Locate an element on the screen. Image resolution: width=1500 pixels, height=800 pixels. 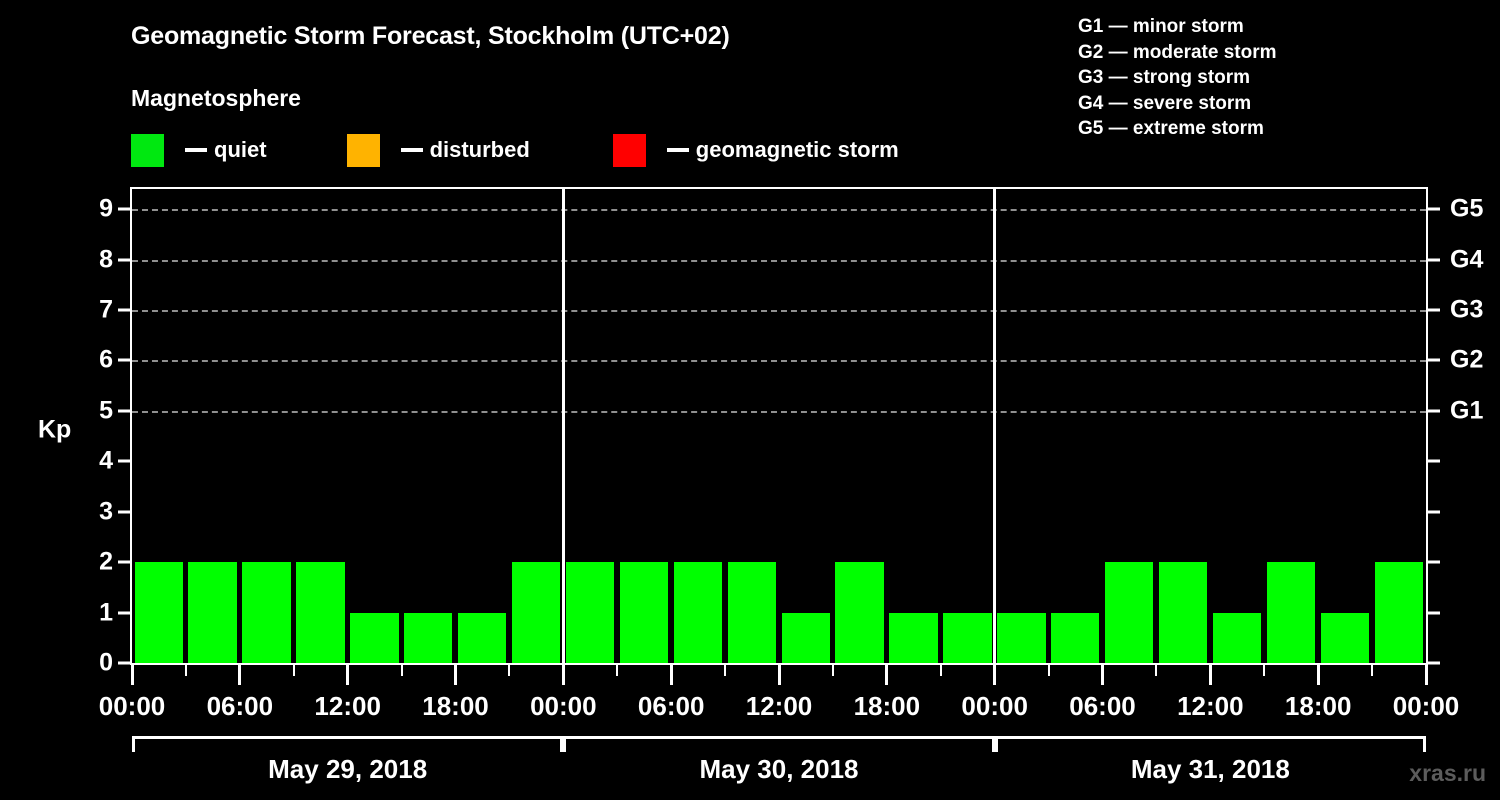
y-tick-label-2: 2 is located at coordinates (106, 561).